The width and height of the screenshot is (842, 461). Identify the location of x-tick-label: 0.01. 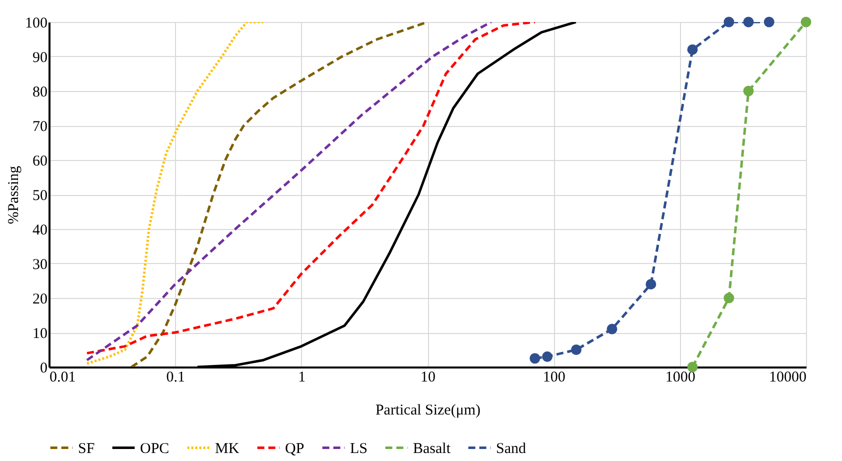
(63, 378).